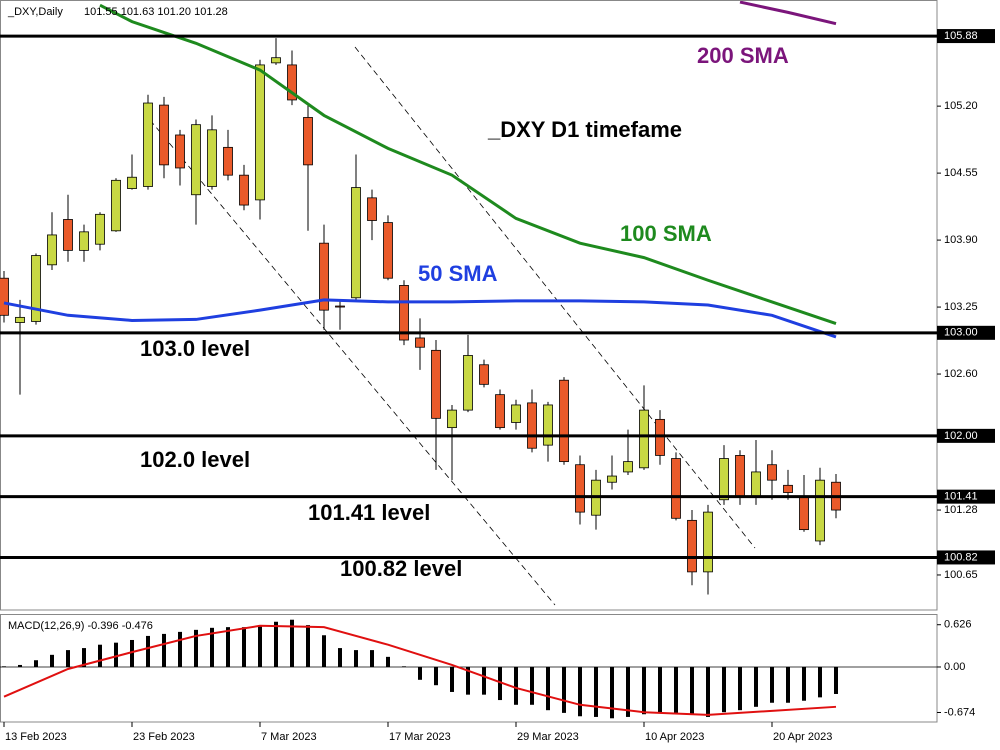  I want to click on chart-annotation: _DXY D1 timefame, so click(584, 129).